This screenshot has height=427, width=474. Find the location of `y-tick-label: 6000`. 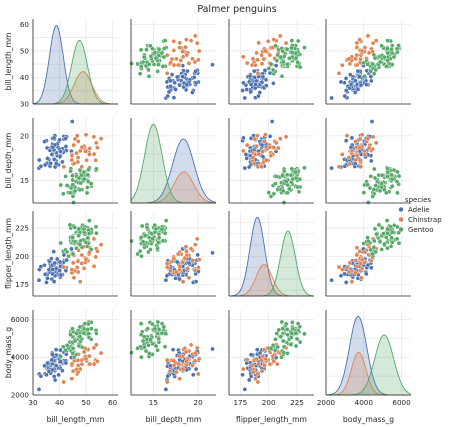

y-tick-label: 6000 is located at coordinates (20, 319).